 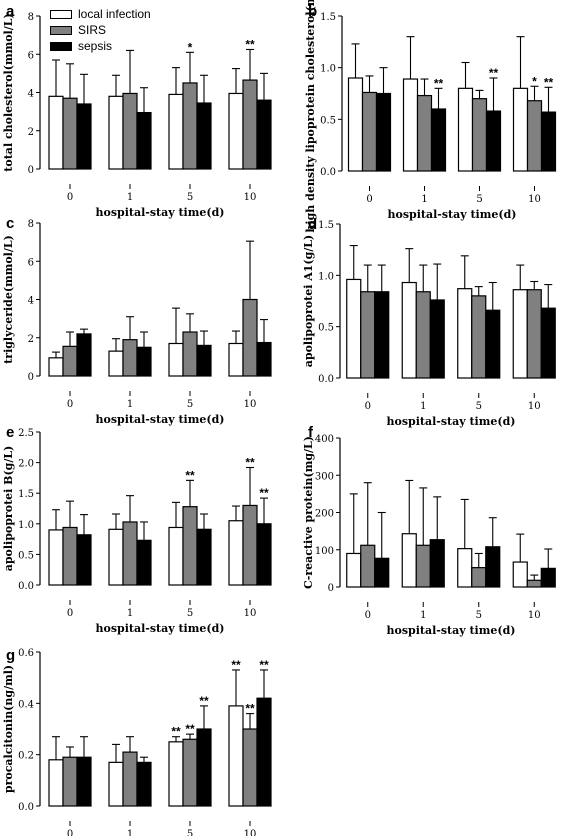 What do you see at coordinates (8, 92) in the screenshot?
I see `y-axis-label: total cholesterol(mmol/L)` at bounding box center [8, 92].